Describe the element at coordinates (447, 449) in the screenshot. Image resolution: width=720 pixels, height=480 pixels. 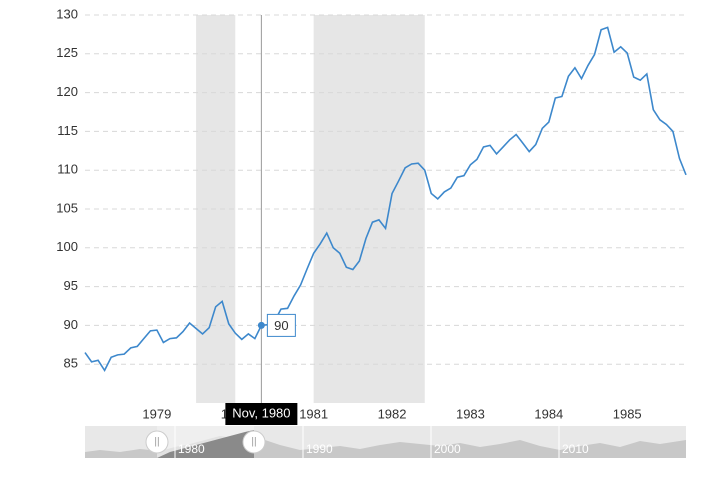
I see `navigator-label: 2000` at that location.